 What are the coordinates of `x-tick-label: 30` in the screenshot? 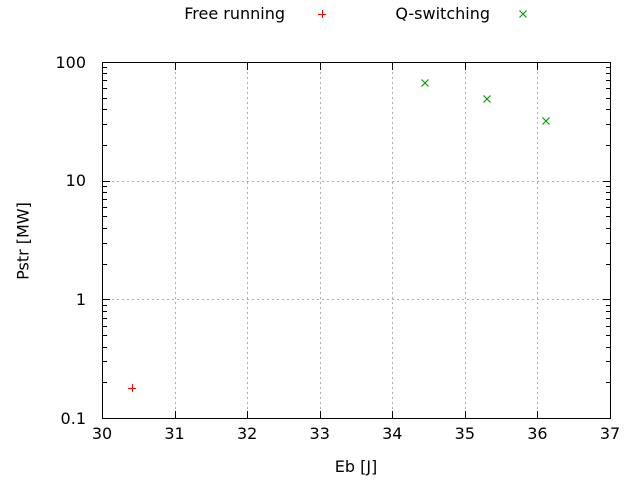 It's located at (102, 433).